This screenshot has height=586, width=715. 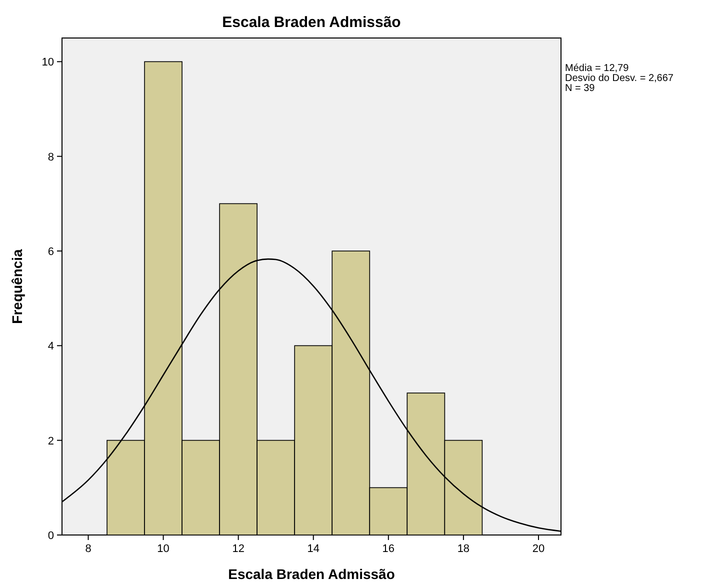 I want to click on x-tick-label: 20, so click(x=538, y=549).